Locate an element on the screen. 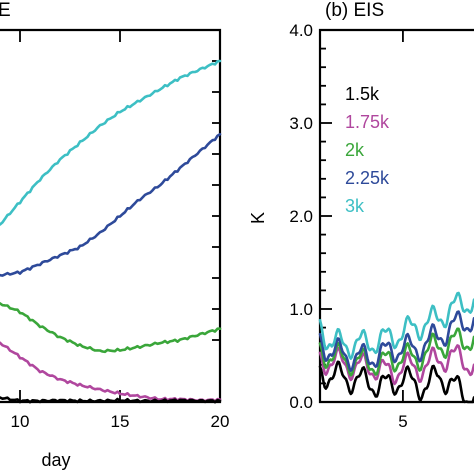 Image resolution: width=474 pixels, height=474 pixels. right-y-tick-labels: 0.0 1.0 2.0 3.0 4.0 is located at coordinates (301, 216).